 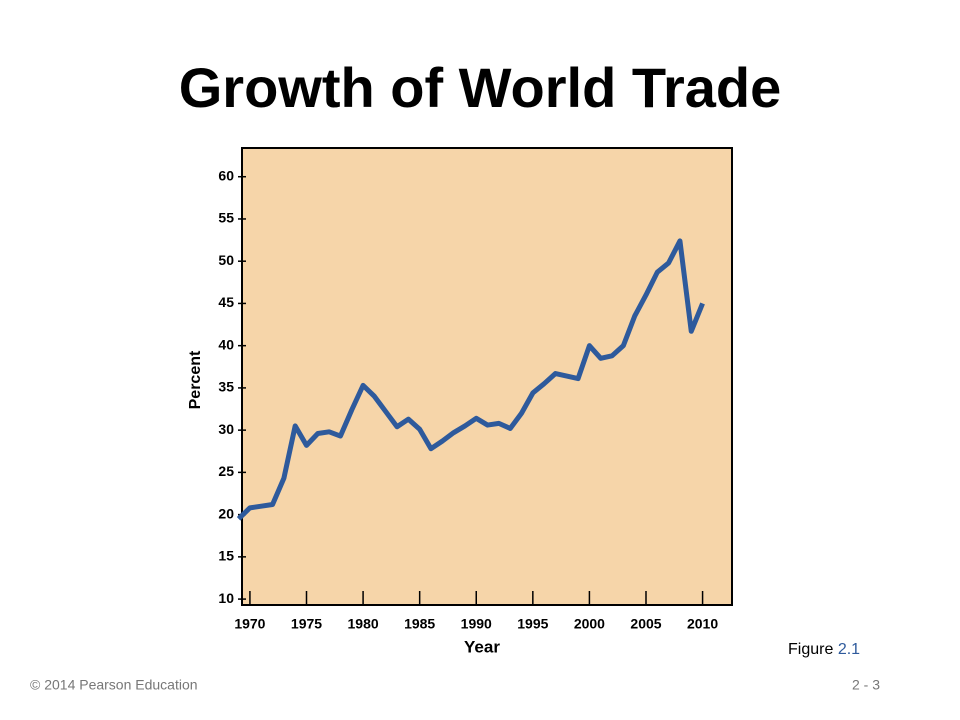 I want to click on y-tick-label: 20, so click(x=226, y=513).